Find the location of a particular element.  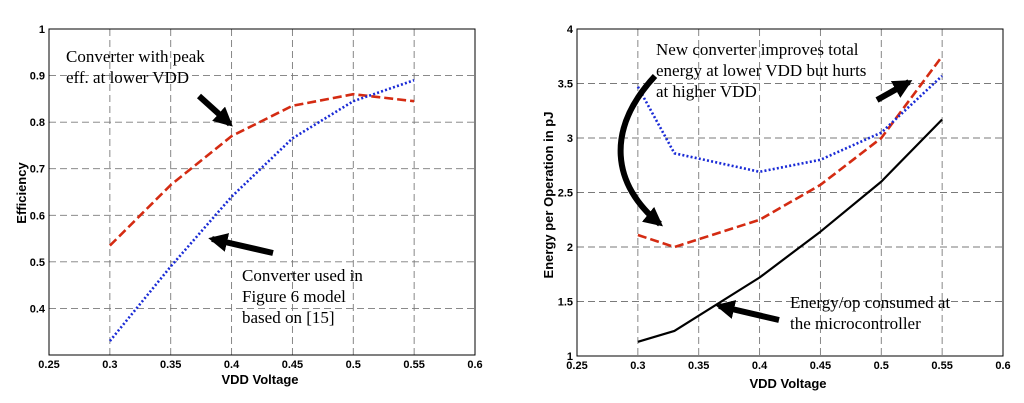

annotation-line: based on [15] is located at coordinates (288, 317).